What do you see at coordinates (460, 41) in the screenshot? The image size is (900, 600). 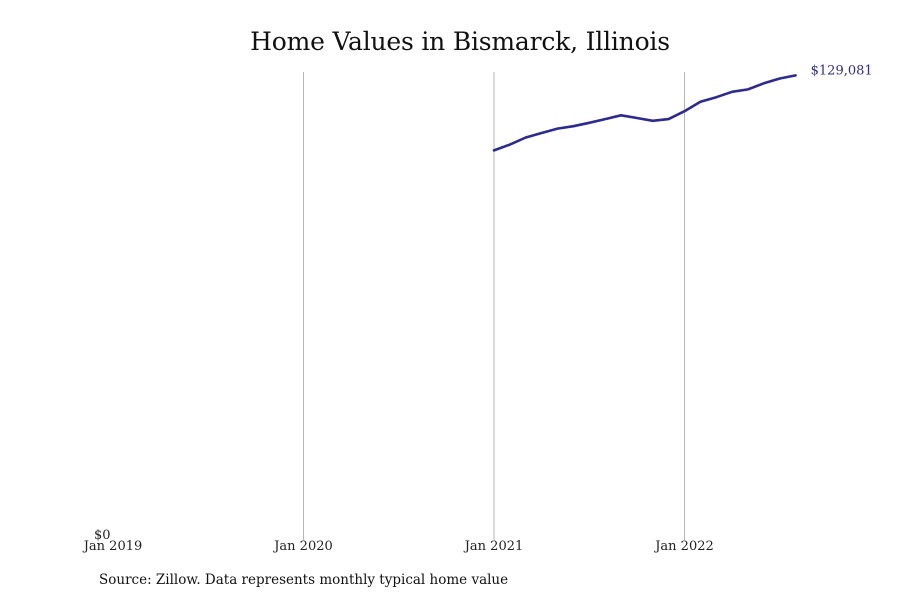 I see `chart-title: Home Values in Bismarck, Illinois` at bounding box center [460, 41].